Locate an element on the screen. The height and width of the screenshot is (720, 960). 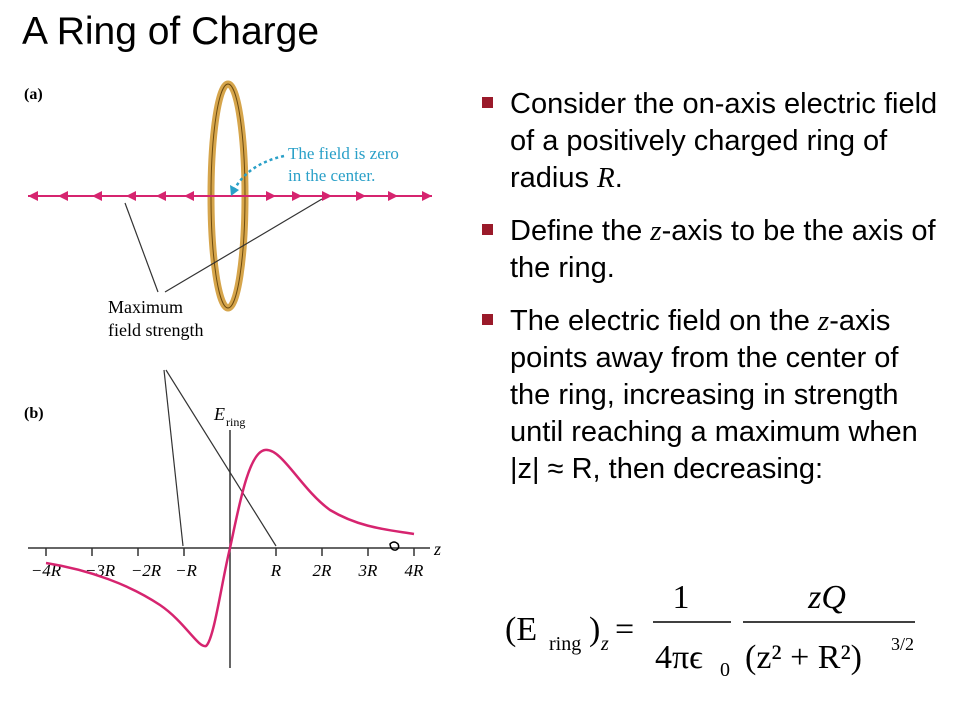
bullet-var: R is located at coordinates (606, 178).